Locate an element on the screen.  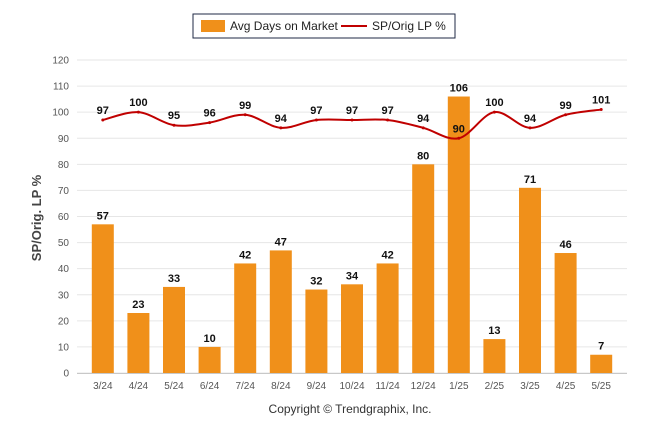
y-tick-label: 100 is located at coordinates (60, 113).